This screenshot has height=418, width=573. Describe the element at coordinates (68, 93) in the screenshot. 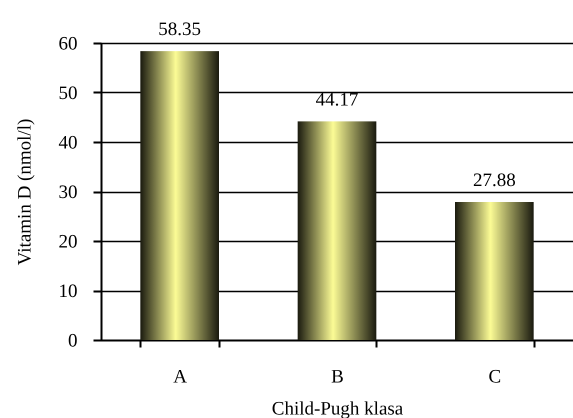

I see `y-tick-label: 50` at that location.